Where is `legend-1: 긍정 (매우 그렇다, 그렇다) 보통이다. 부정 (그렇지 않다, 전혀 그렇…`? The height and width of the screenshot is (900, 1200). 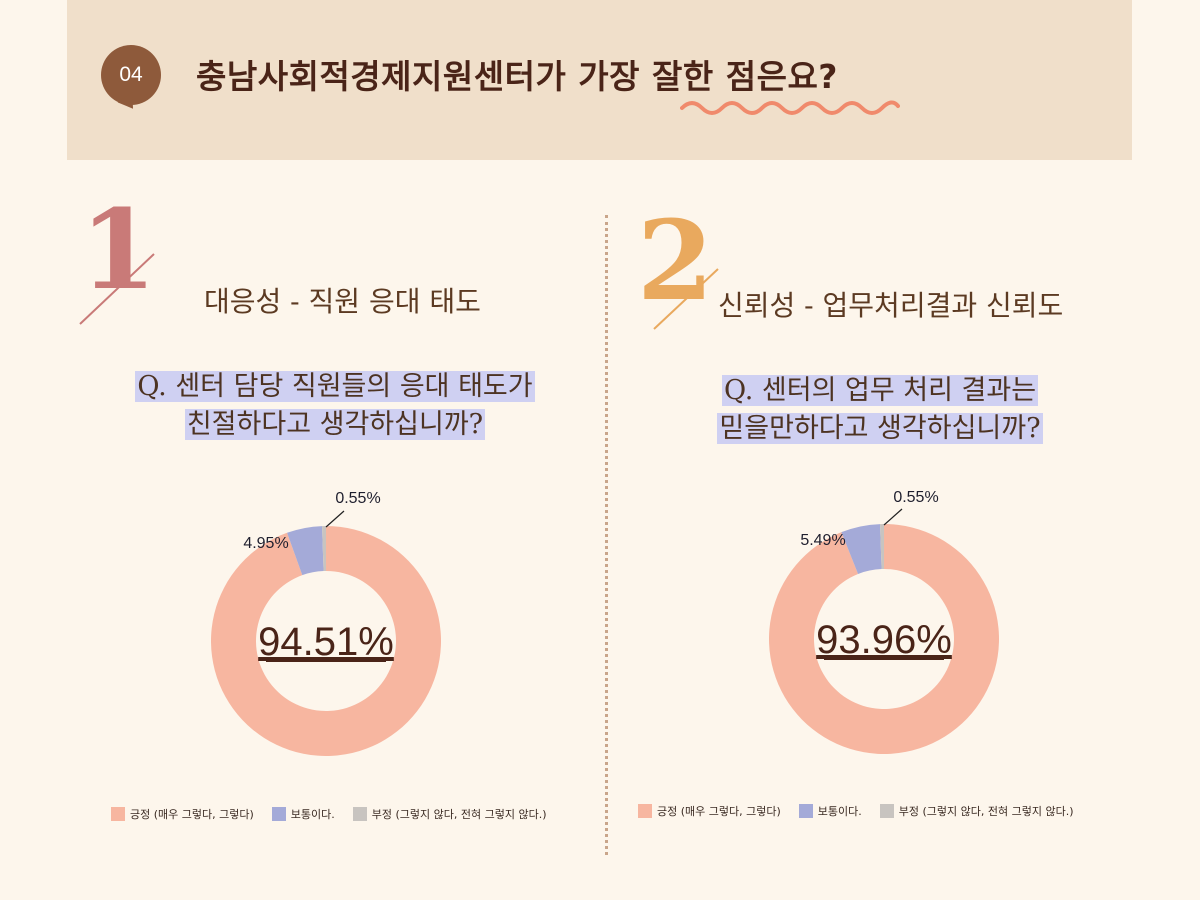 legend-1: 긍정 (매우 그렇다, 그렇다) 보통이다. 부정 (그렇지 않다, 전혀 그렇… is located at coordinates (333, 814).